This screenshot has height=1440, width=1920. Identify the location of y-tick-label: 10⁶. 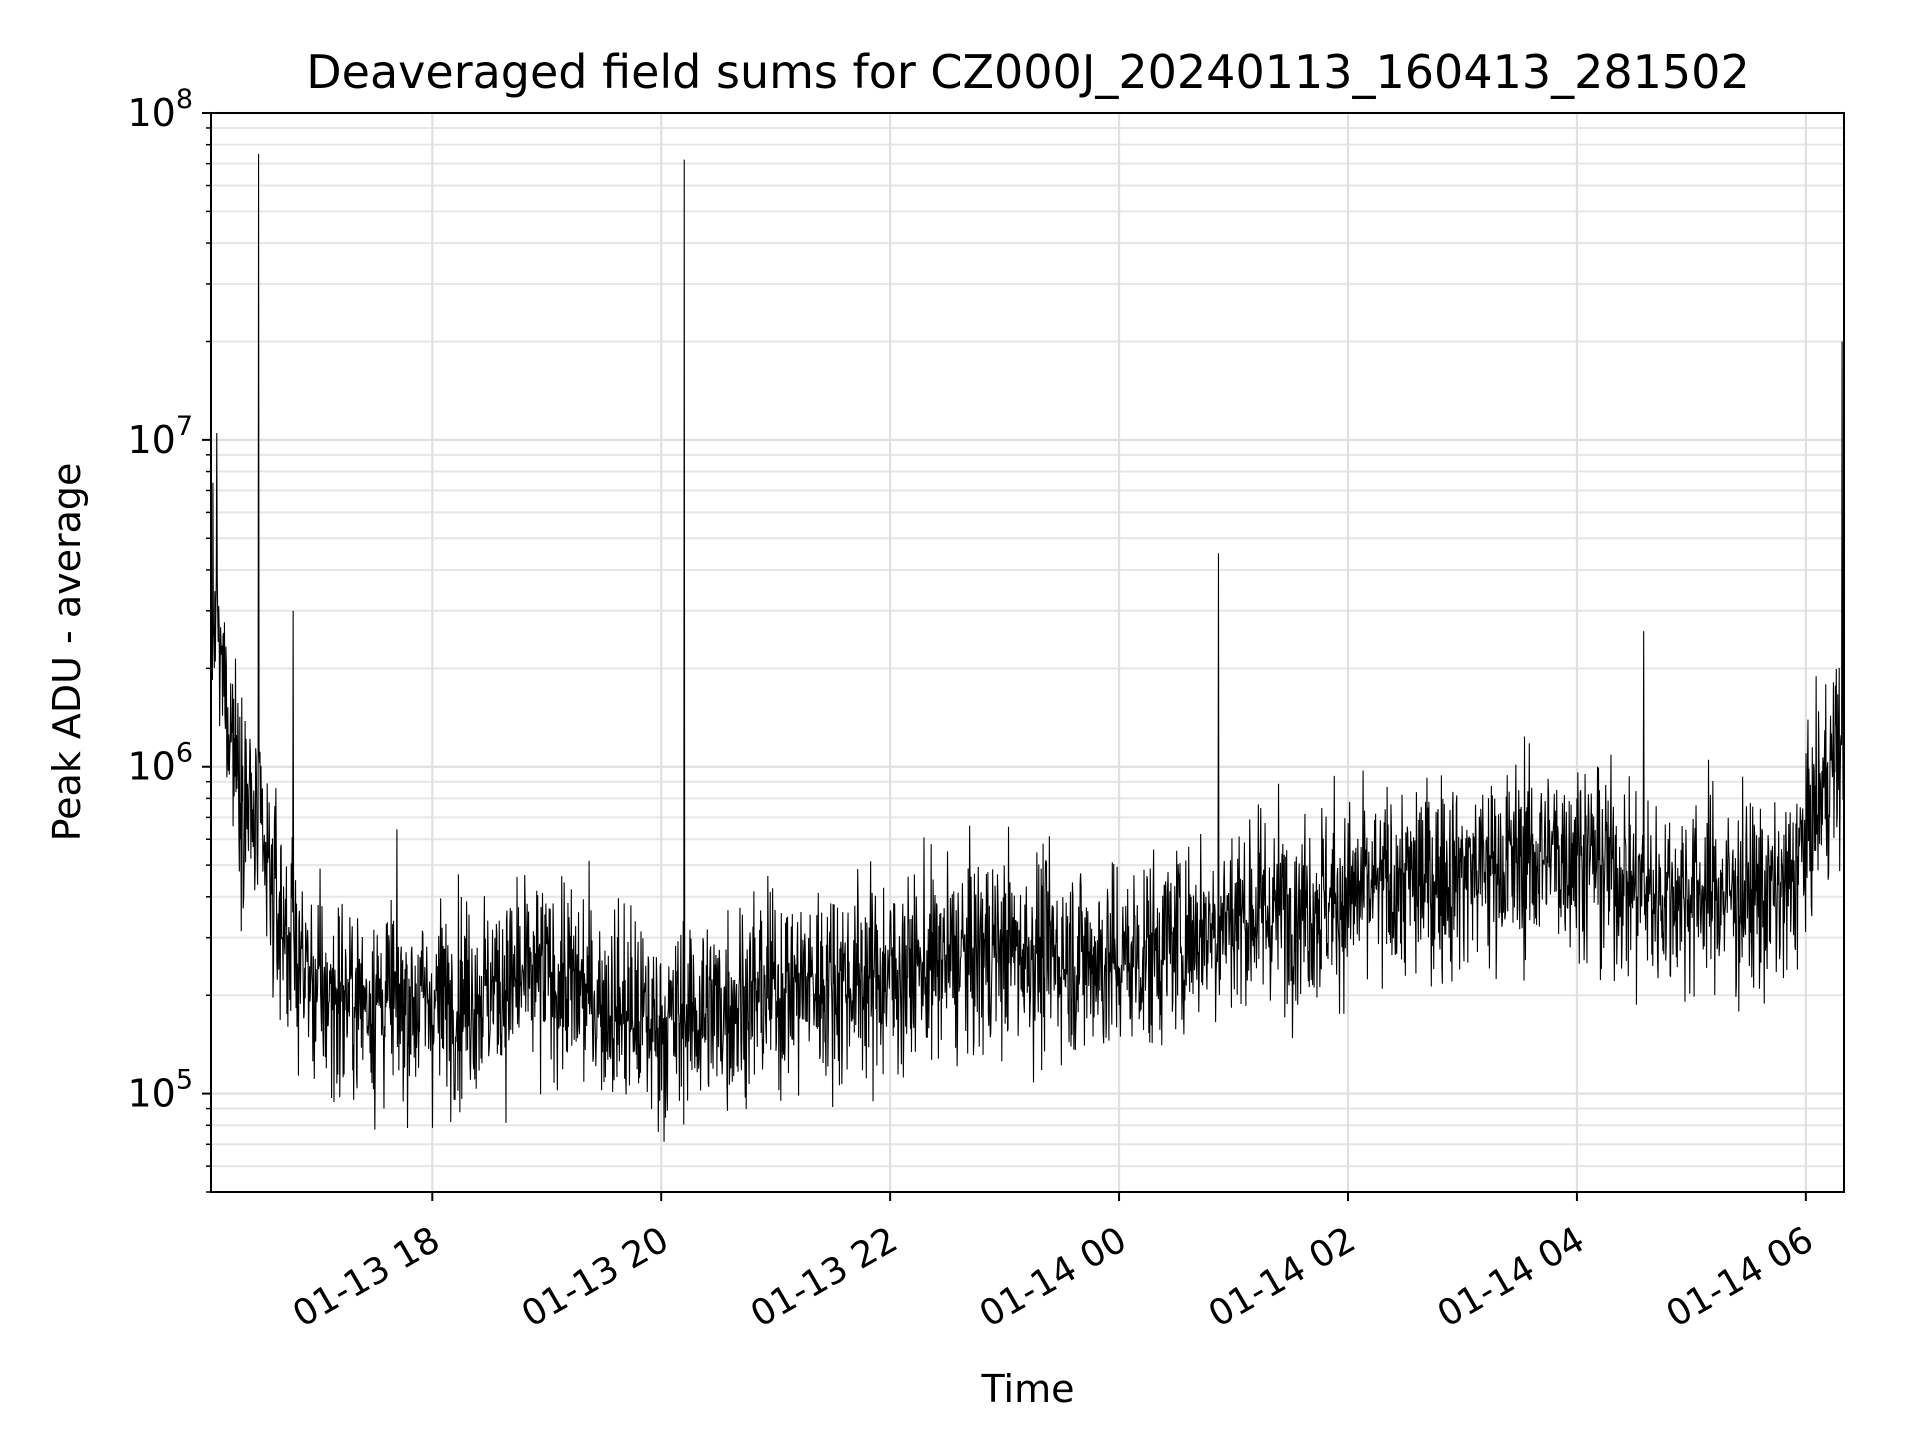
(160, 763).